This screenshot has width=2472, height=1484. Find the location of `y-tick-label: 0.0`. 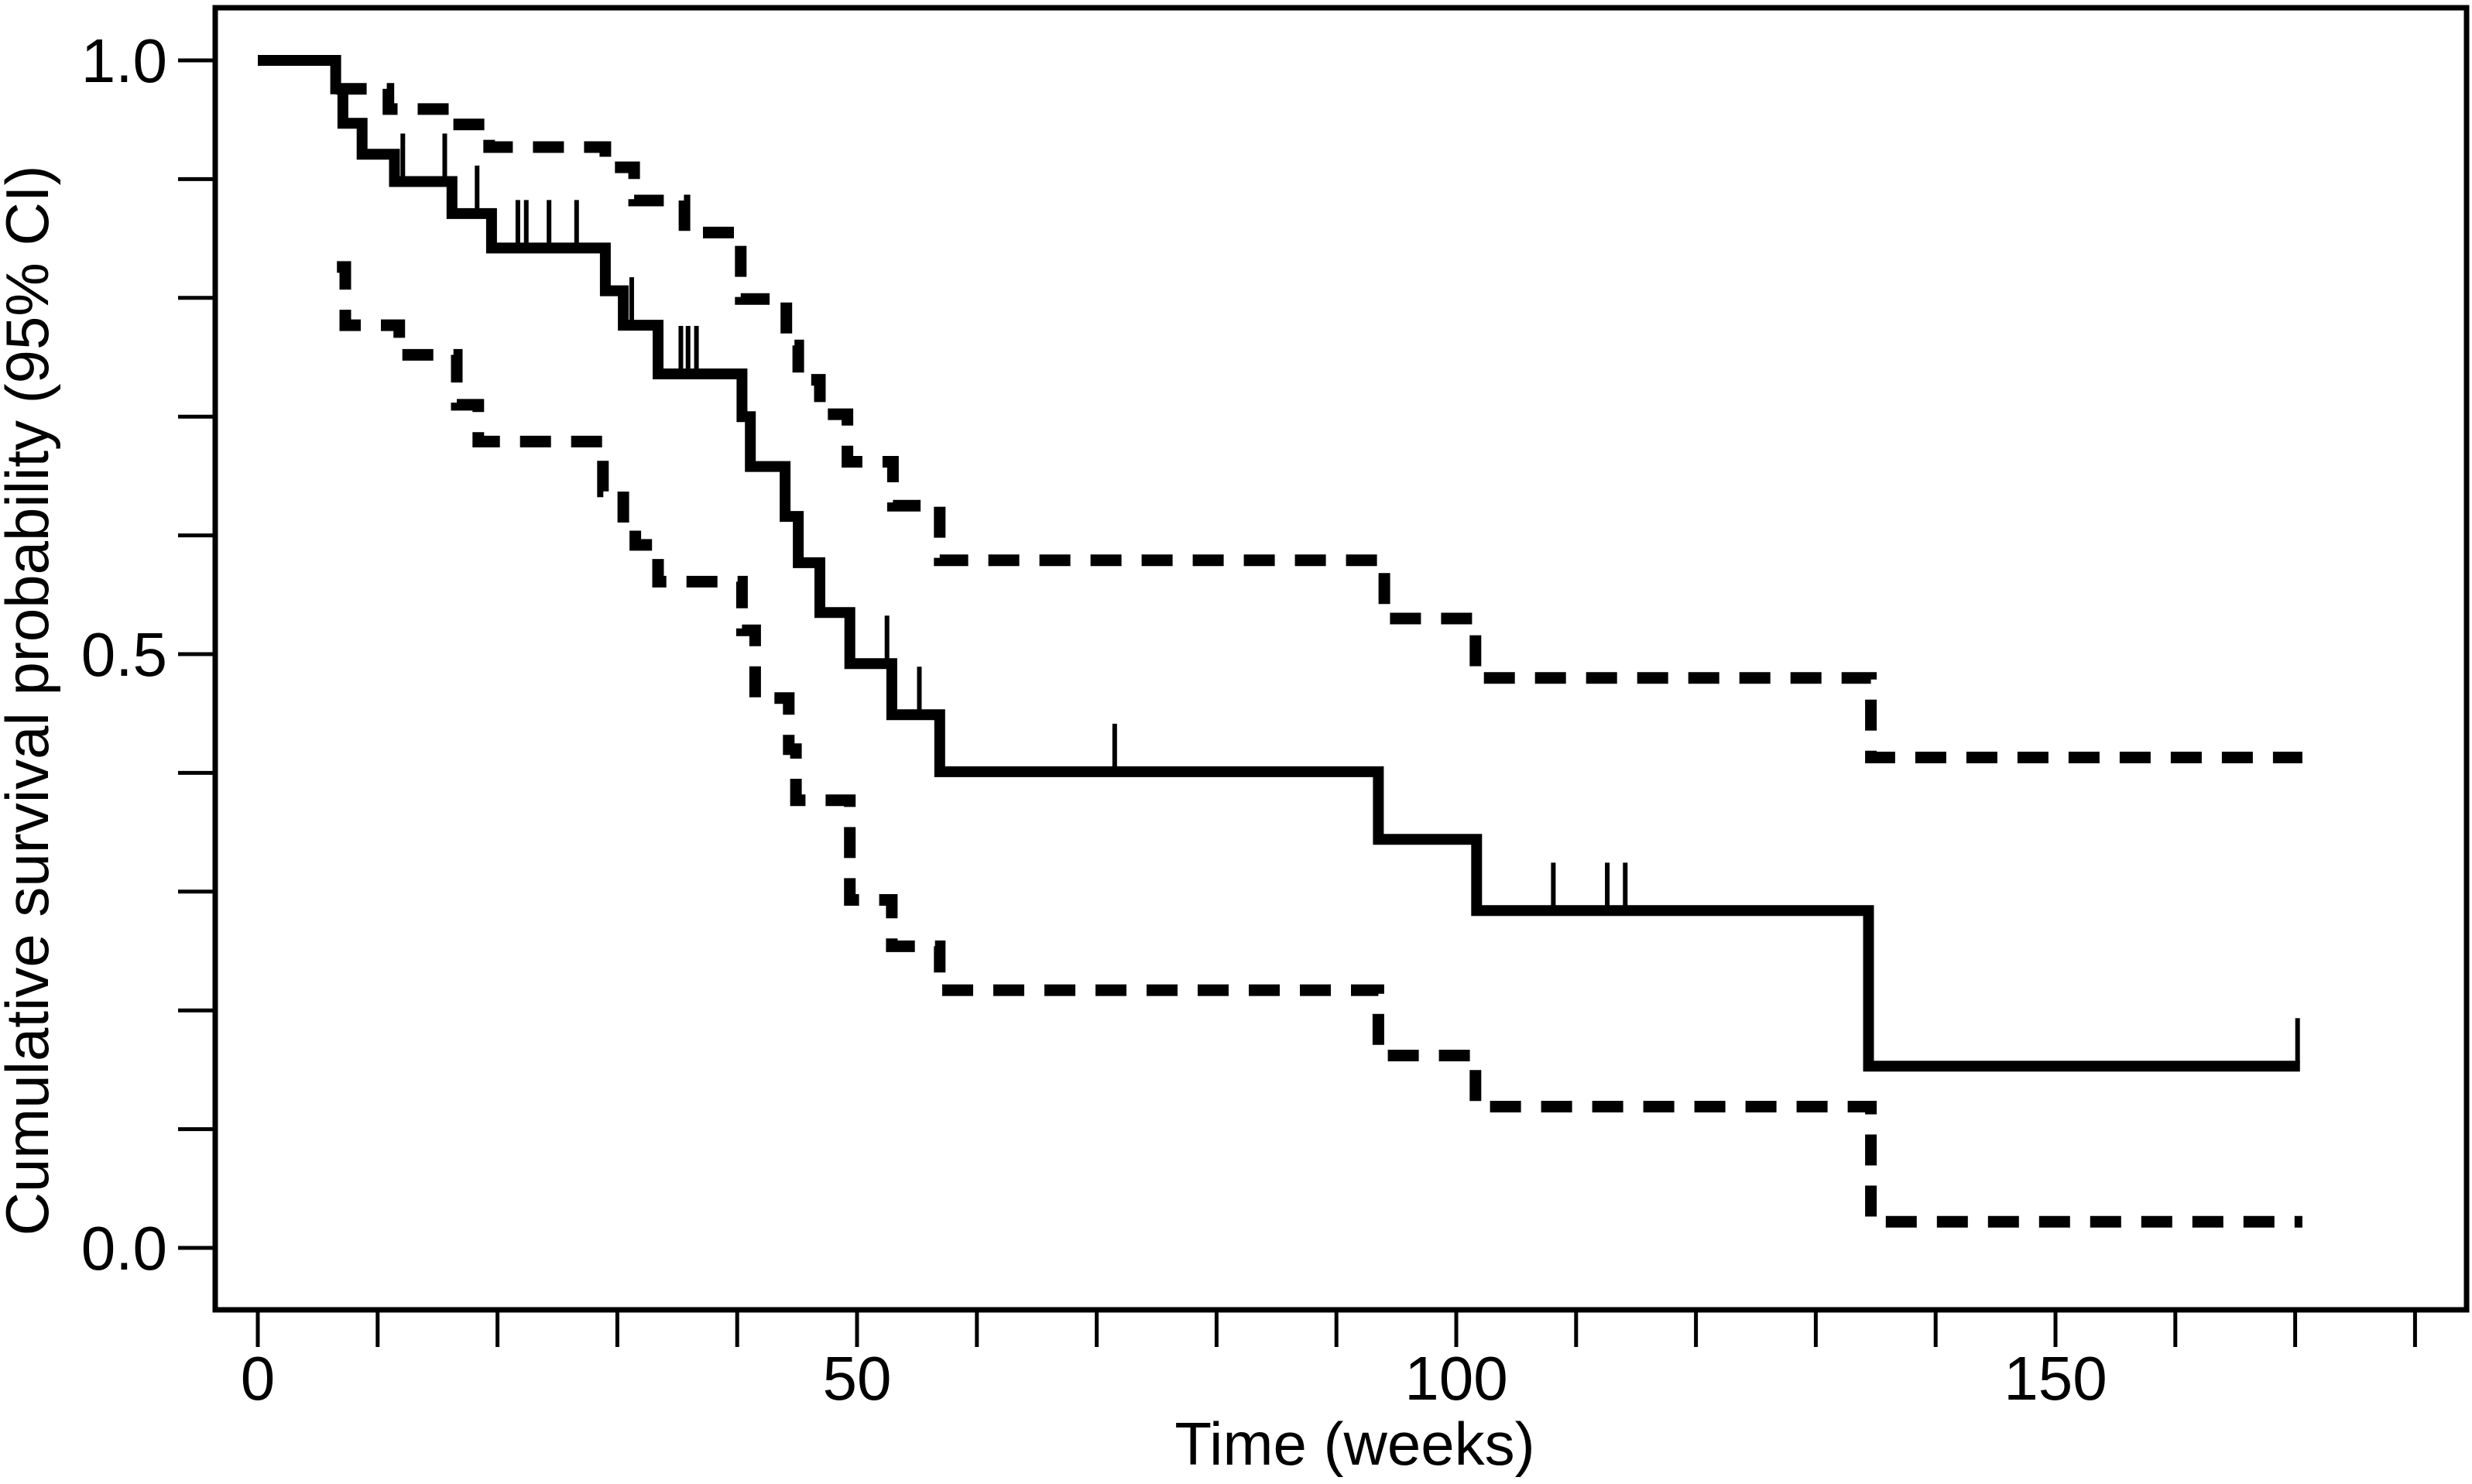

y-tick-label: 0.0 is located at coordinates (124, 1248).